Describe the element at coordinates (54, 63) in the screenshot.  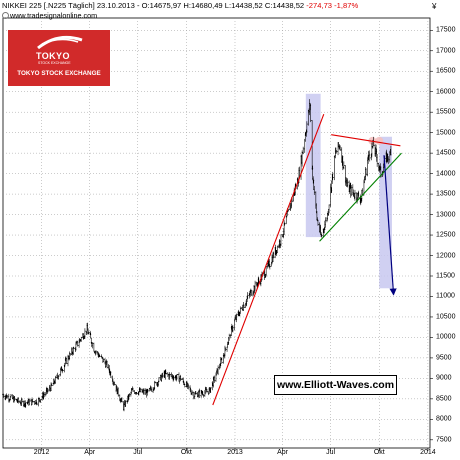
I see `logo-subtitle: STOCK EXCHANGE` at that location.